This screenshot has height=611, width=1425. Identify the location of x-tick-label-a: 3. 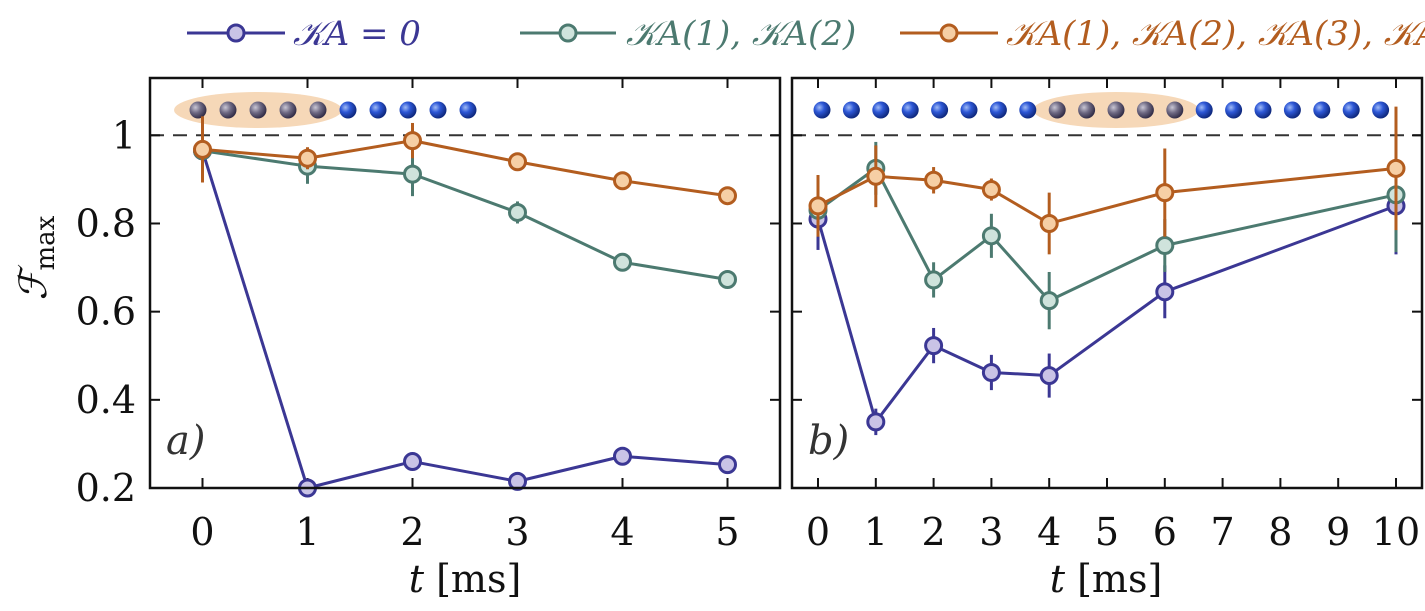
(517, 532).